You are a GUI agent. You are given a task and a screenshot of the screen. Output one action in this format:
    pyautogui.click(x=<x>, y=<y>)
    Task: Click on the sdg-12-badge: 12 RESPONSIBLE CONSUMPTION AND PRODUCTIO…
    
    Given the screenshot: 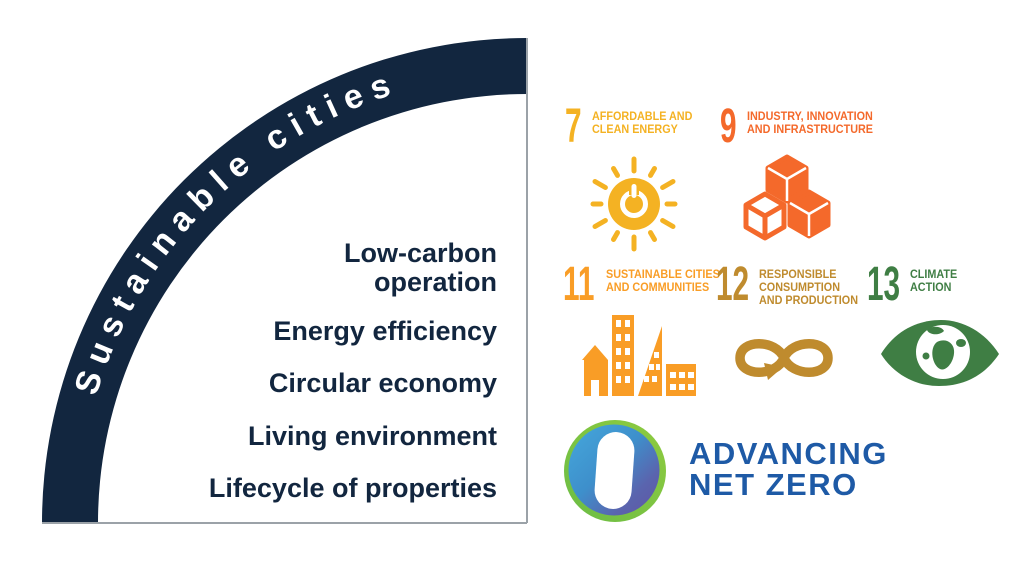 What is the action you would take?
    pyautogui.click(x=796, y=336)
    